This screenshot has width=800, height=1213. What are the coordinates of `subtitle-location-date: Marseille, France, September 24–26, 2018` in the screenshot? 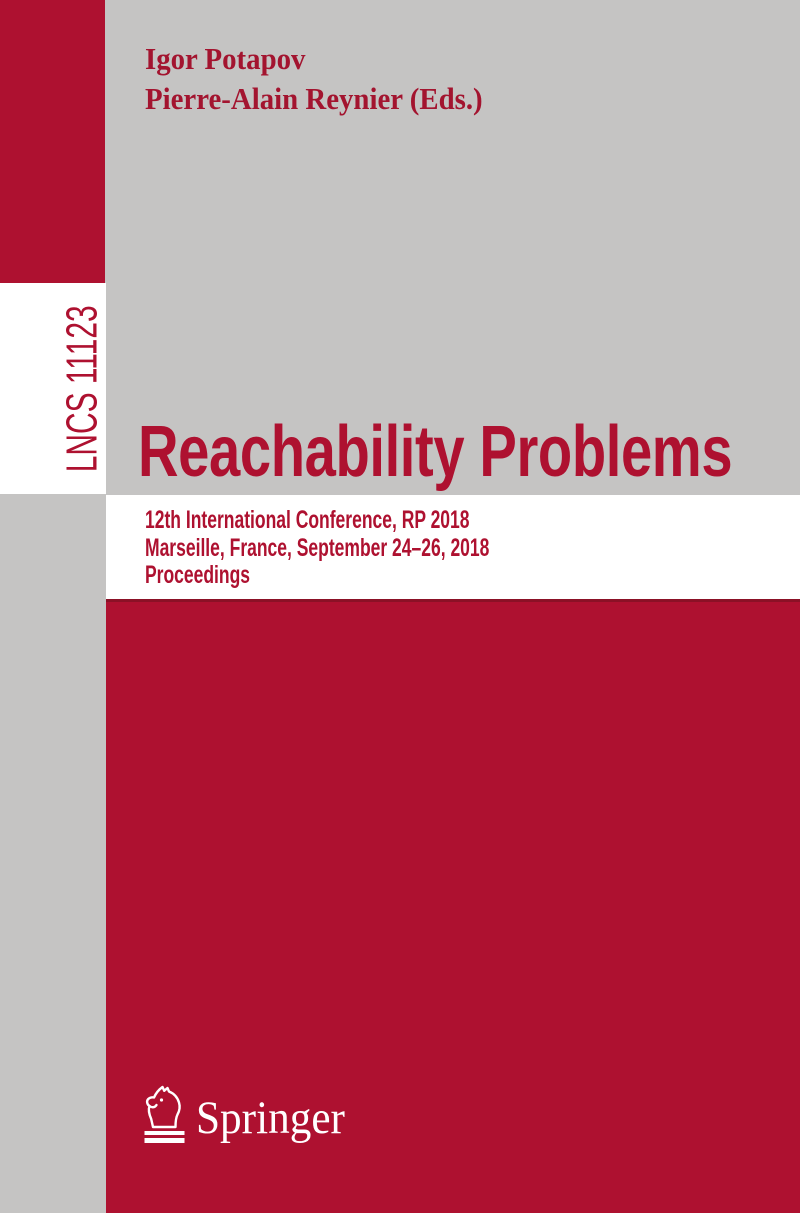 It's located at (317, 547).